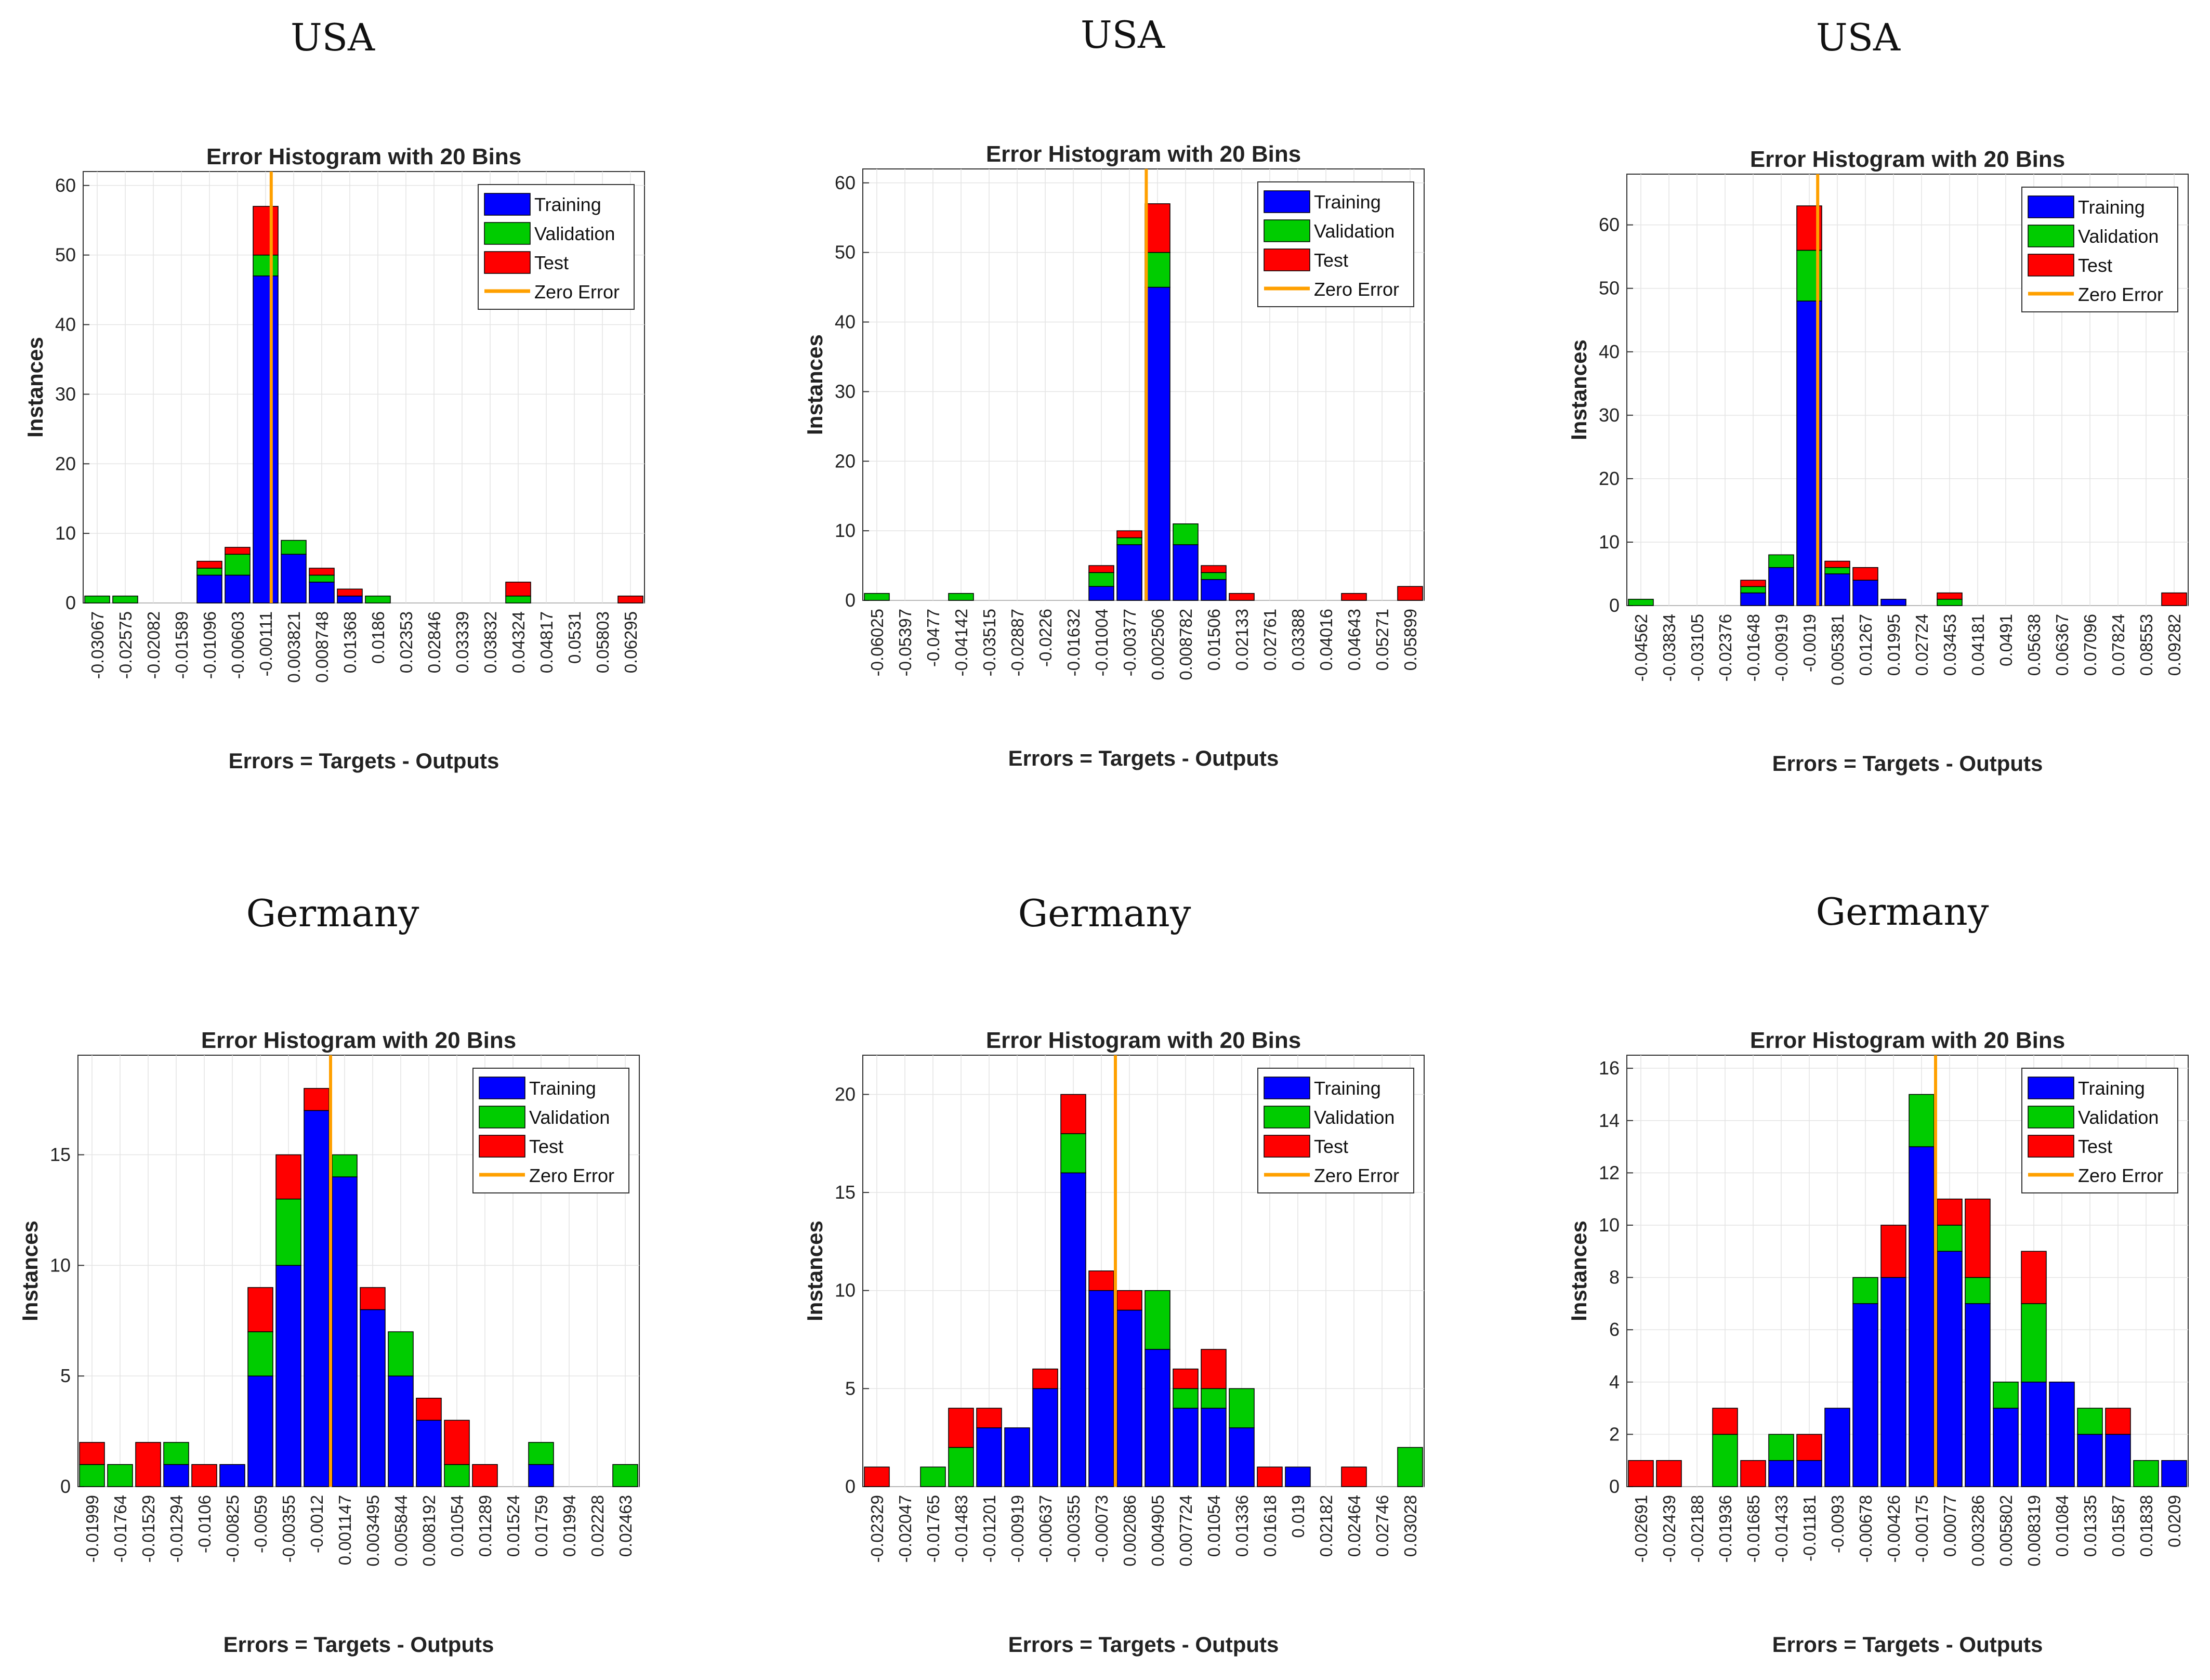  I want to click on legend-label-training: Training, so click(1347, 202).